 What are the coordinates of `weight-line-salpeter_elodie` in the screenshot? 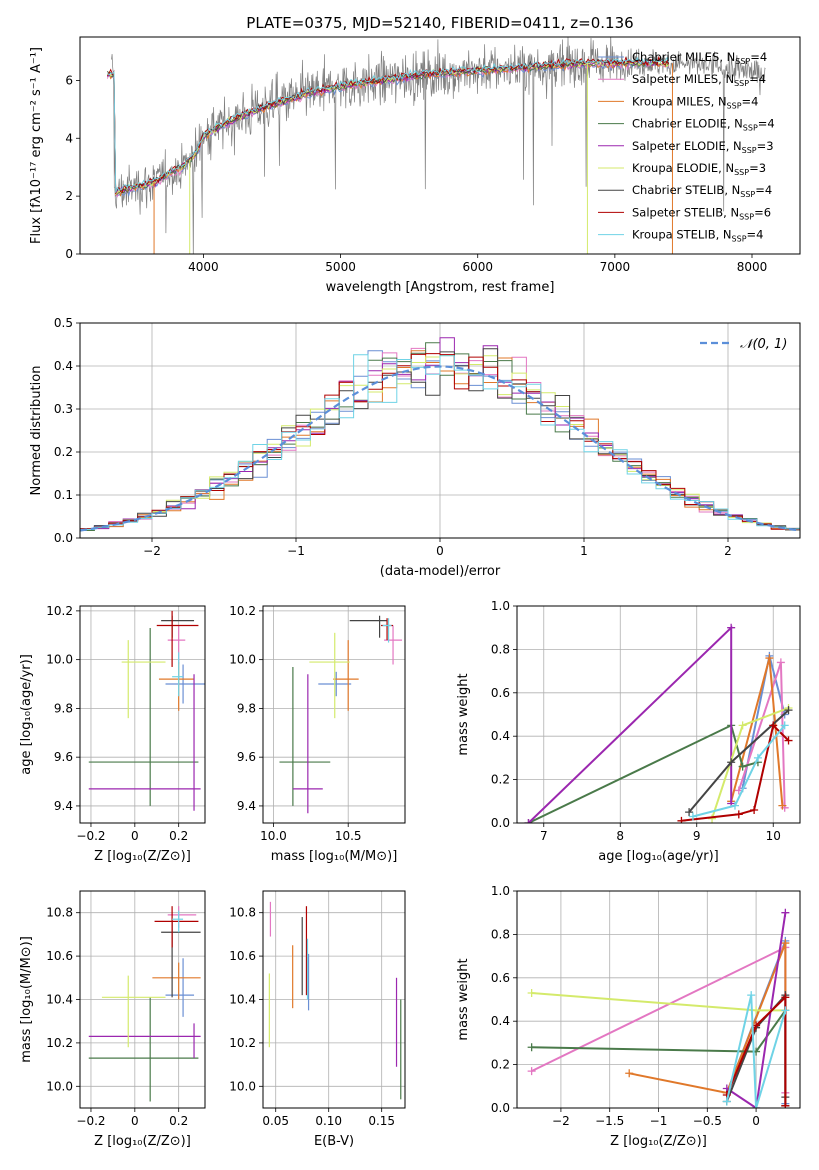 It's located at (756, 1010).